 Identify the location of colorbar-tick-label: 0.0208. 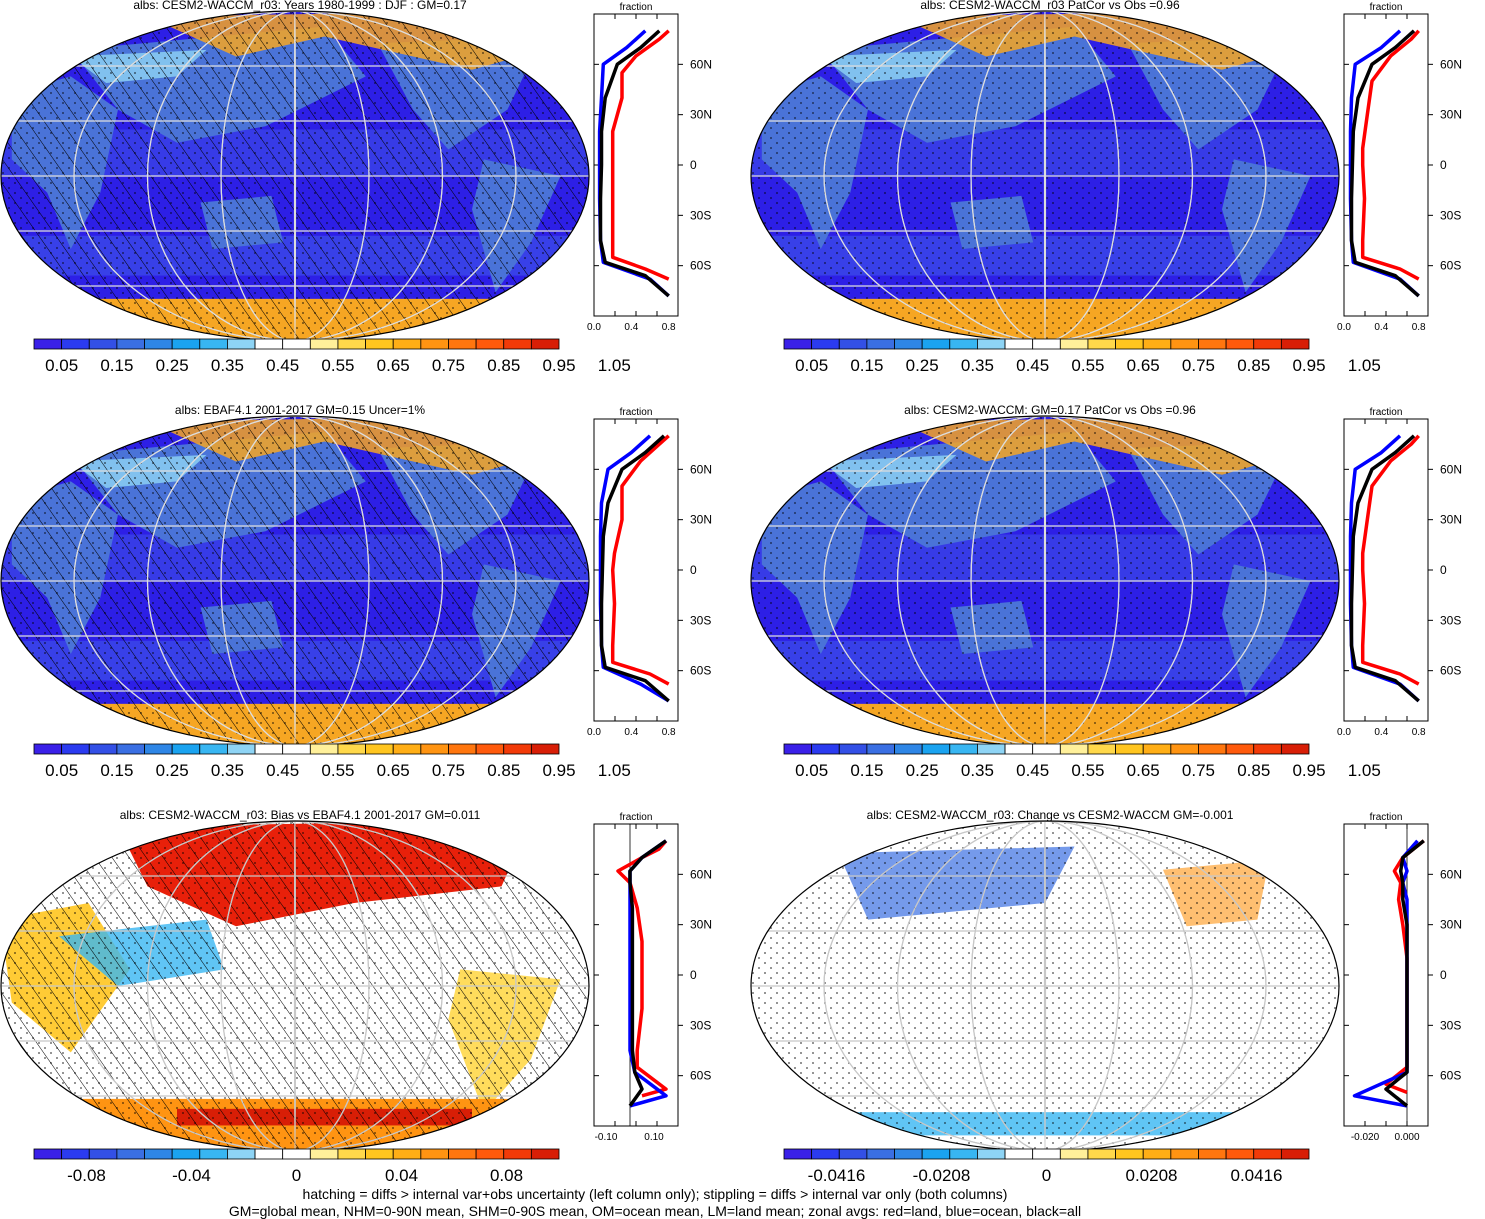
(1152, 1175).